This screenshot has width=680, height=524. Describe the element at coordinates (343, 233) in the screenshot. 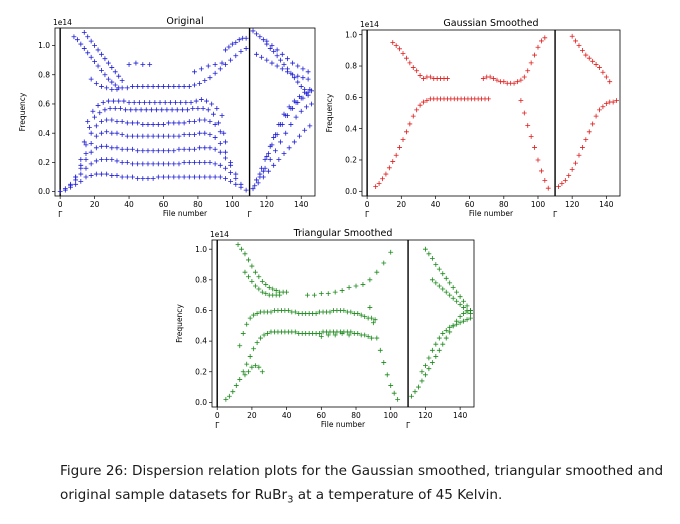

I see `plot-title: Triangular Smoothed` at that location.